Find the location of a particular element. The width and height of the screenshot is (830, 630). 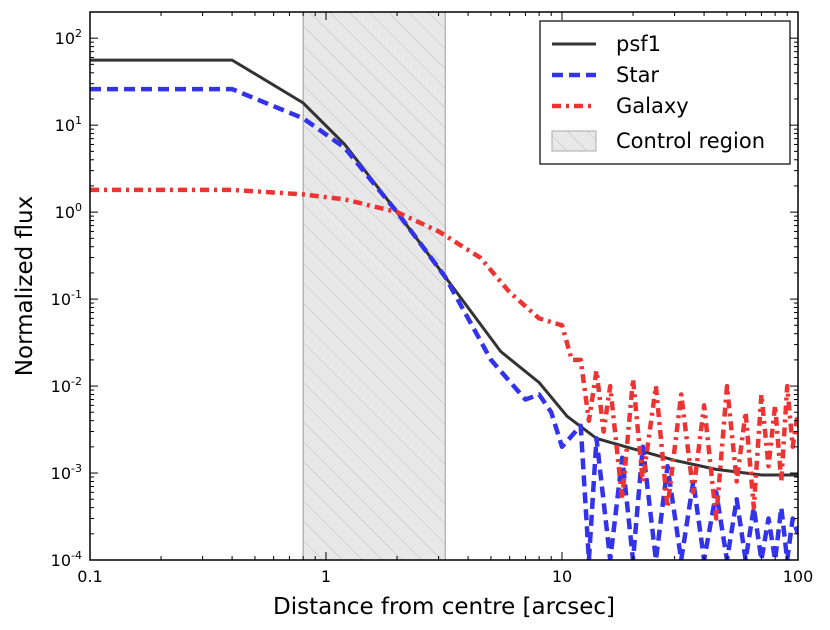

control-region-hatch is located at coordinates (374, 286).